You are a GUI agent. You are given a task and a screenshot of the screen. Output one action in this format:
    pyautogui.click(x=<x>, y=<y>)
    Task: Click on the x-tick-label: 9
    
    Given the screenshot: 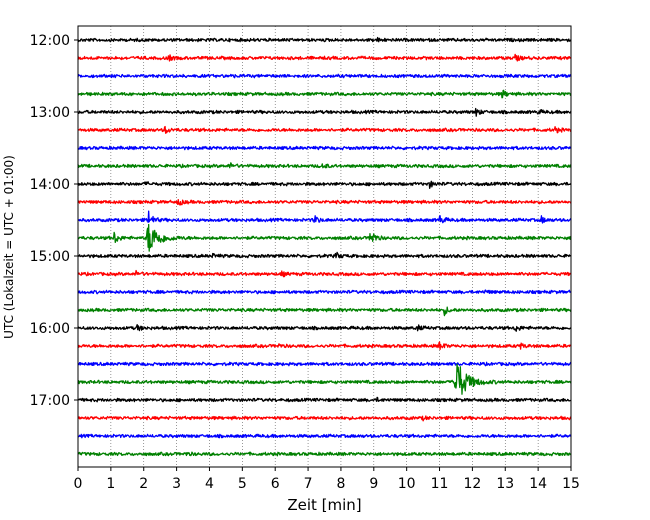 What is the action you would take?
    pyautogui.click(x=373, y=484)
    